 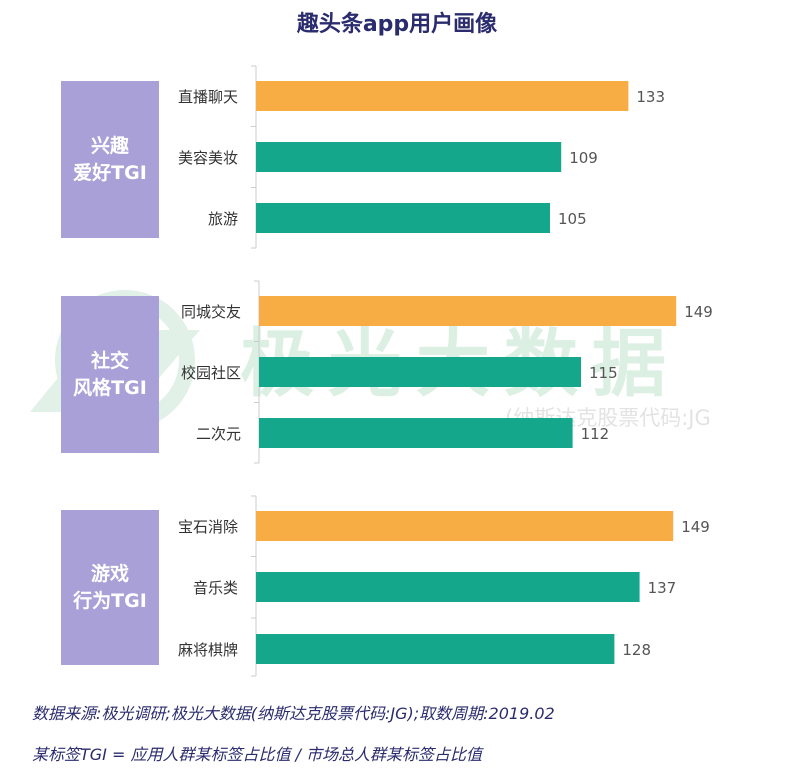 What do you see at coordinates (218, 434) in the screenshot?
I see `category-label: 二次元` at bounding box center [218, 434].